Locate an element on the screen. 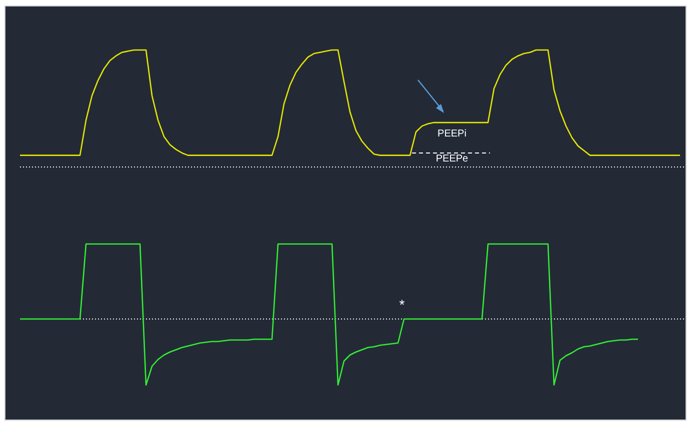 This screenshot has width=687, height=423. annotation: PEEPe is located at coordinates (452, 159).